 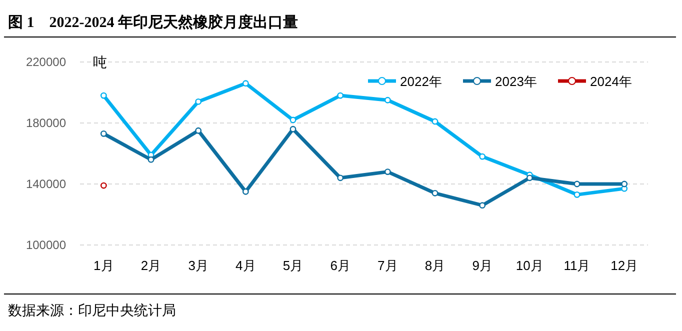 I want to click on ytick: 220000, so click(x=46, y=62).